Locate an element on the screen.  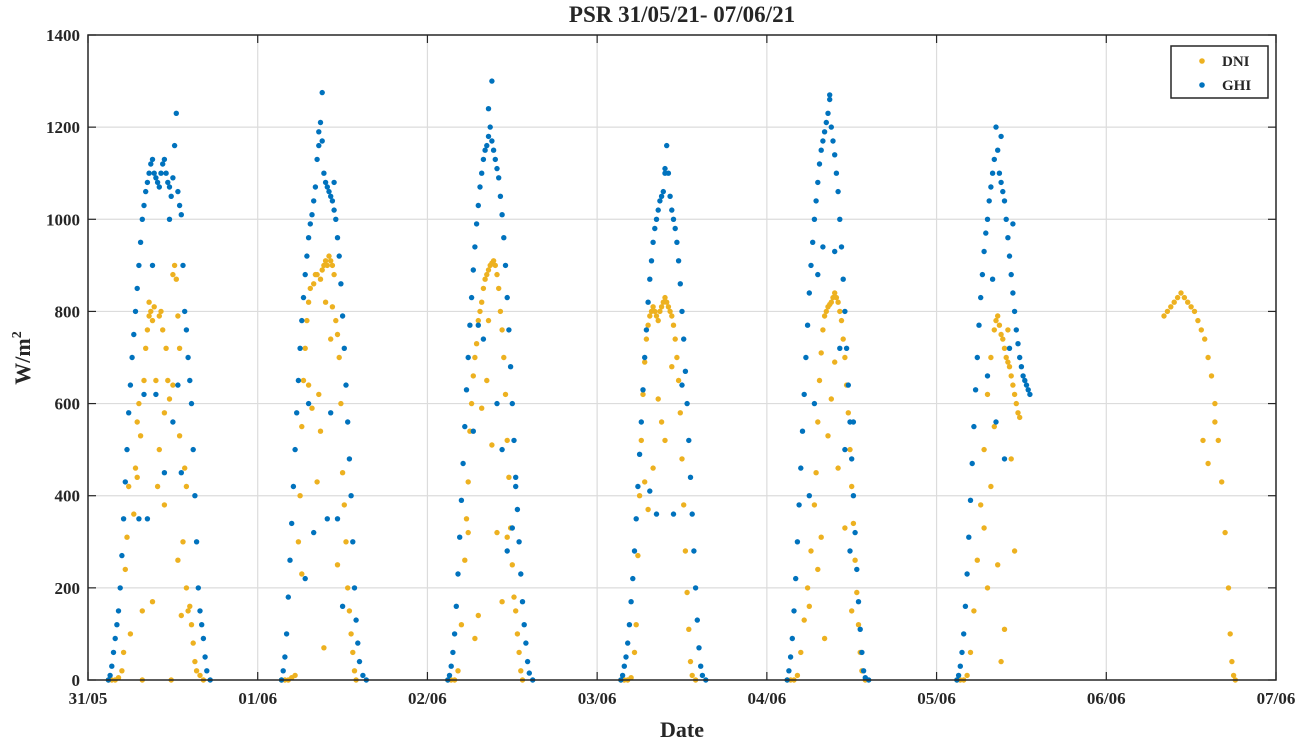
x-tick-label: 02/06 is located at coordinates (427, 698).